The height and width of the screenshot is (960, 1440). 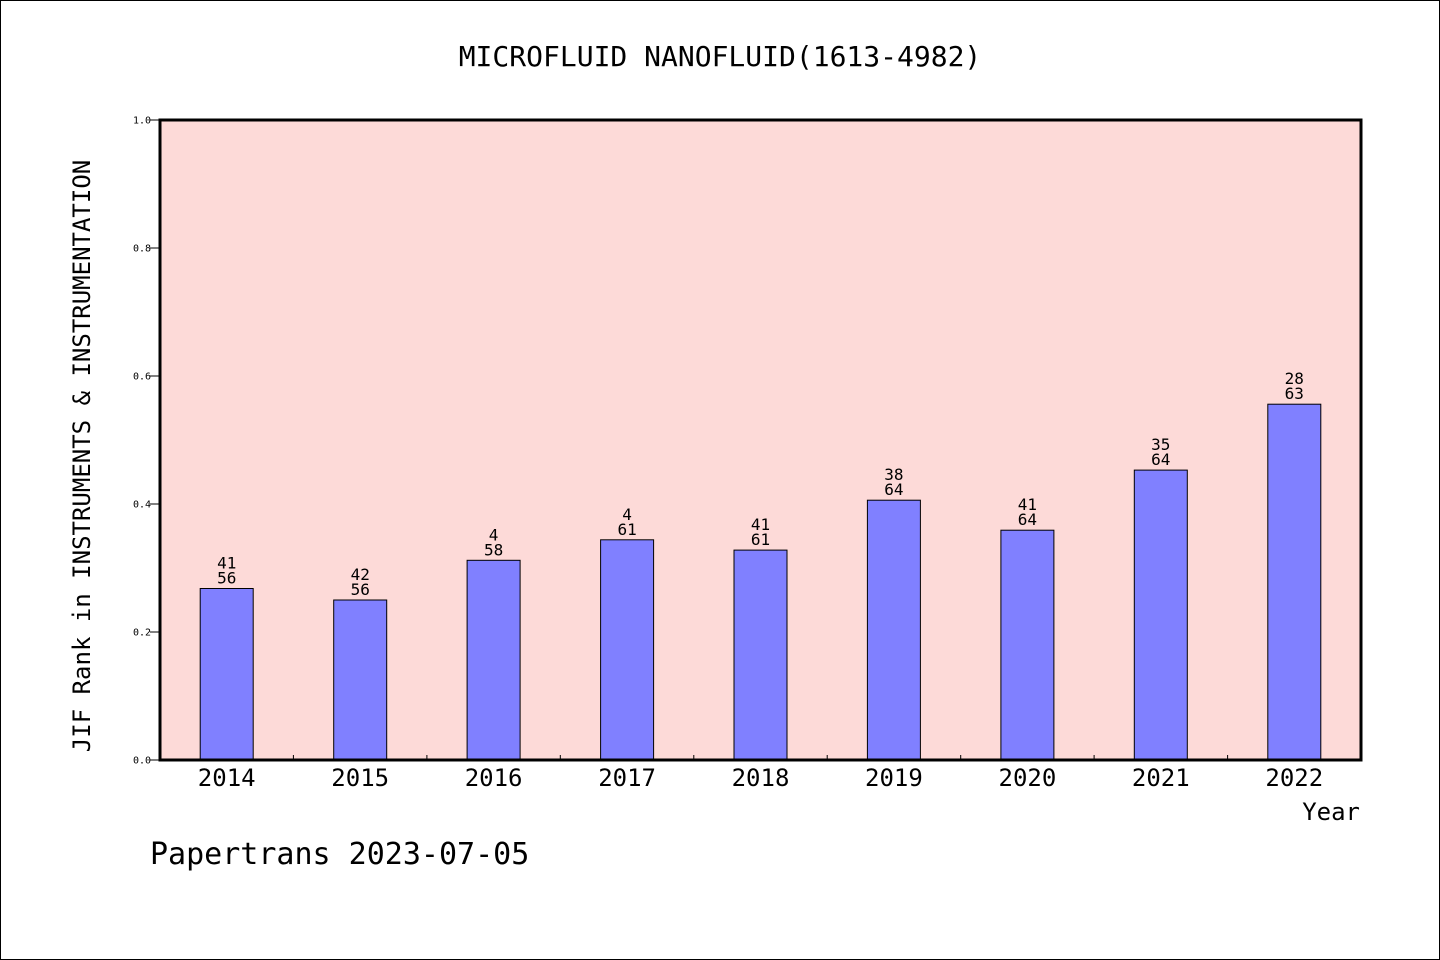 What do you see at coordinates (1160, 615) in the screenshot?
I see `bar-2021` at bounding box center [1160, 615].